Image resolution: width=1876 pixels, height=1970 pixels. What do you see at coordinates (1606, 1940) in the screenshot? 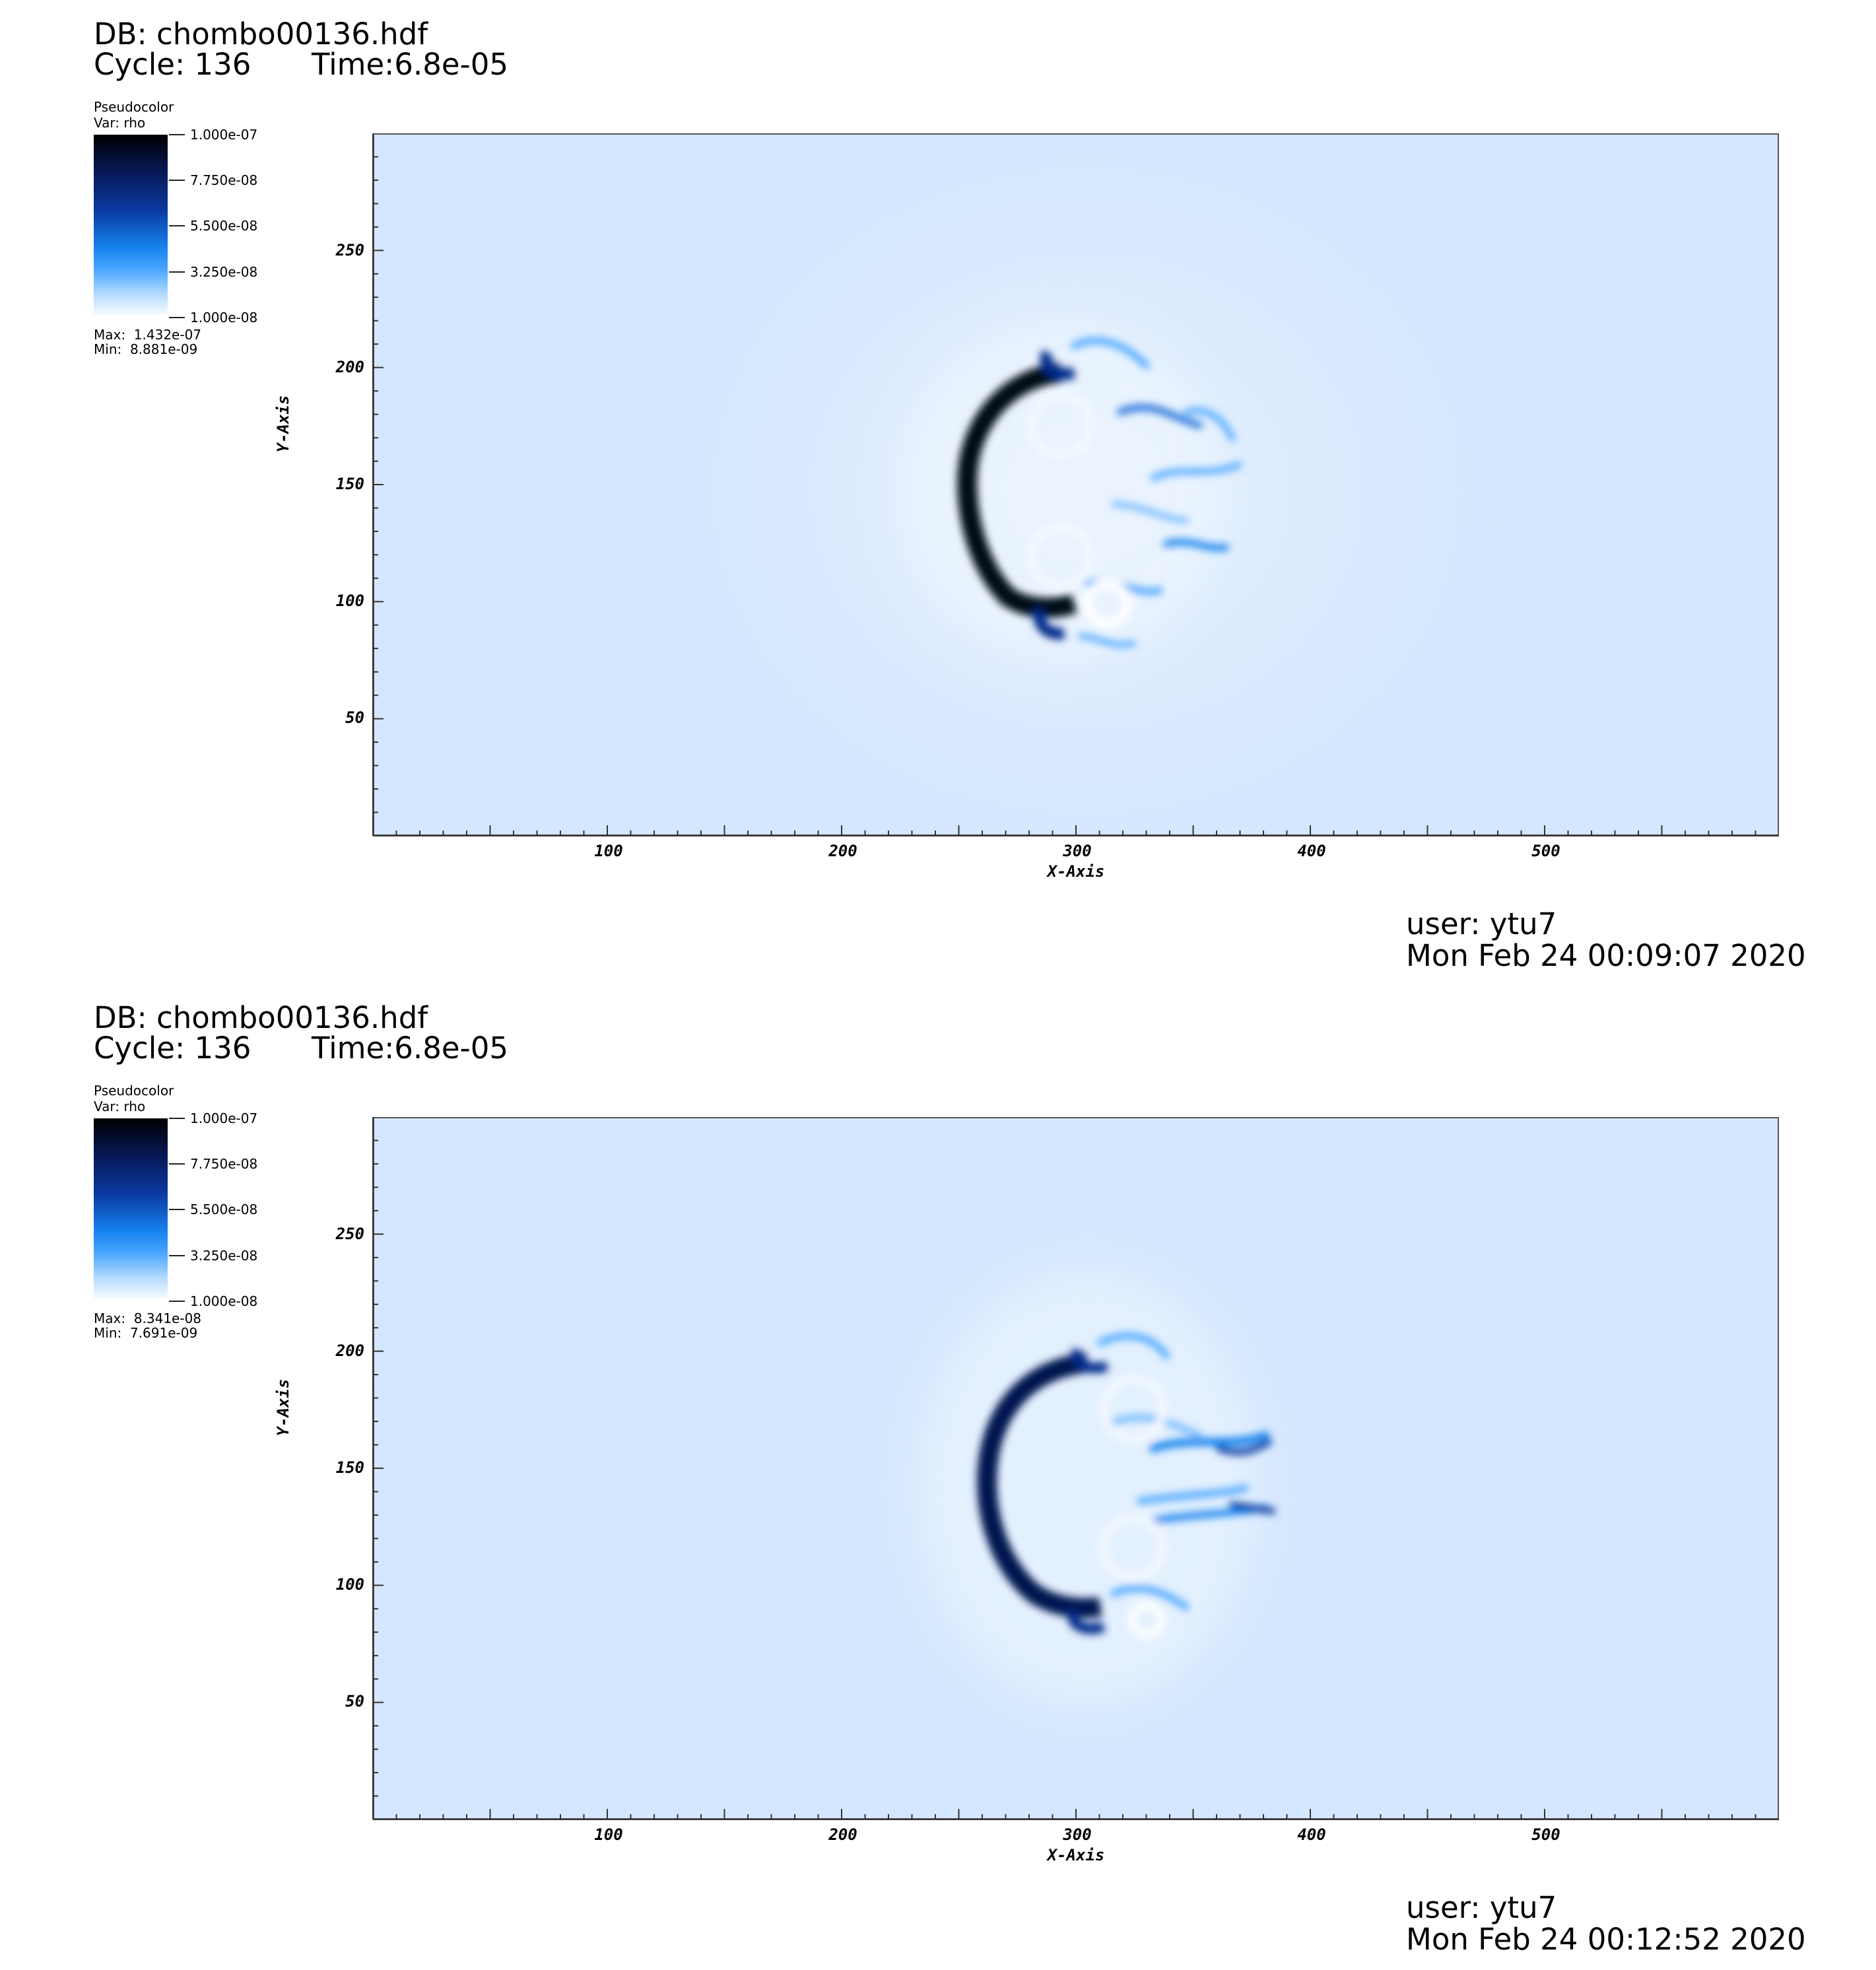
I see `date-label: Mon Feb 24 00:12:52 2020` at bounding box center [1606, 1940].